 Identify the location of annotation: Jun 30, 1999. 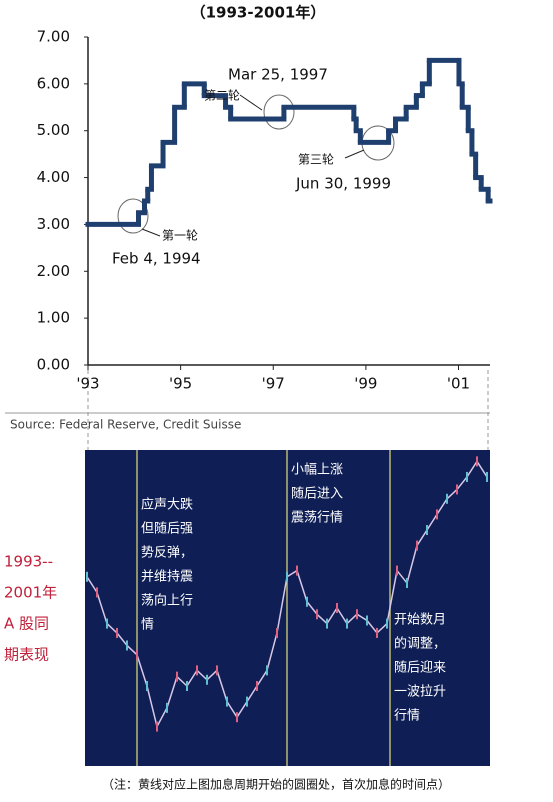
(343, 184).